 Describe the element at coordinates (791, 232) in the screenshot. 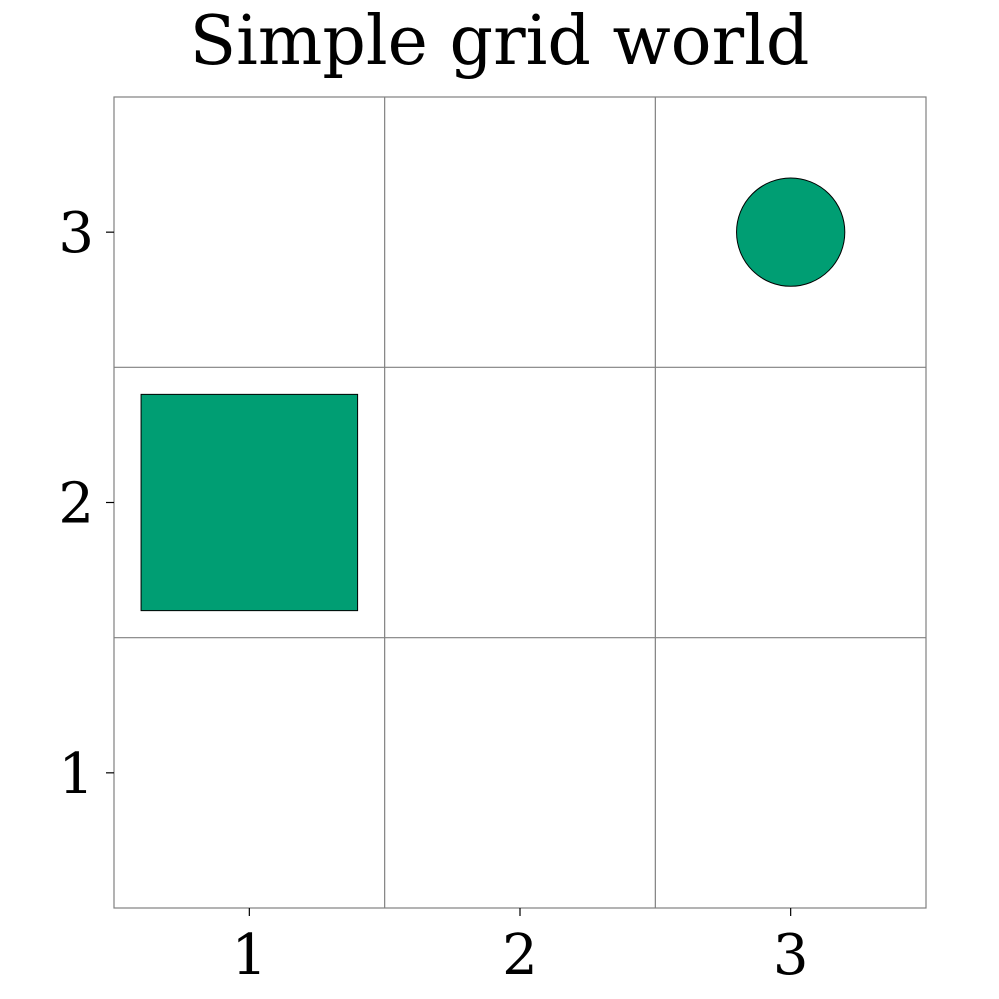

I see `circle-marker` at that location.